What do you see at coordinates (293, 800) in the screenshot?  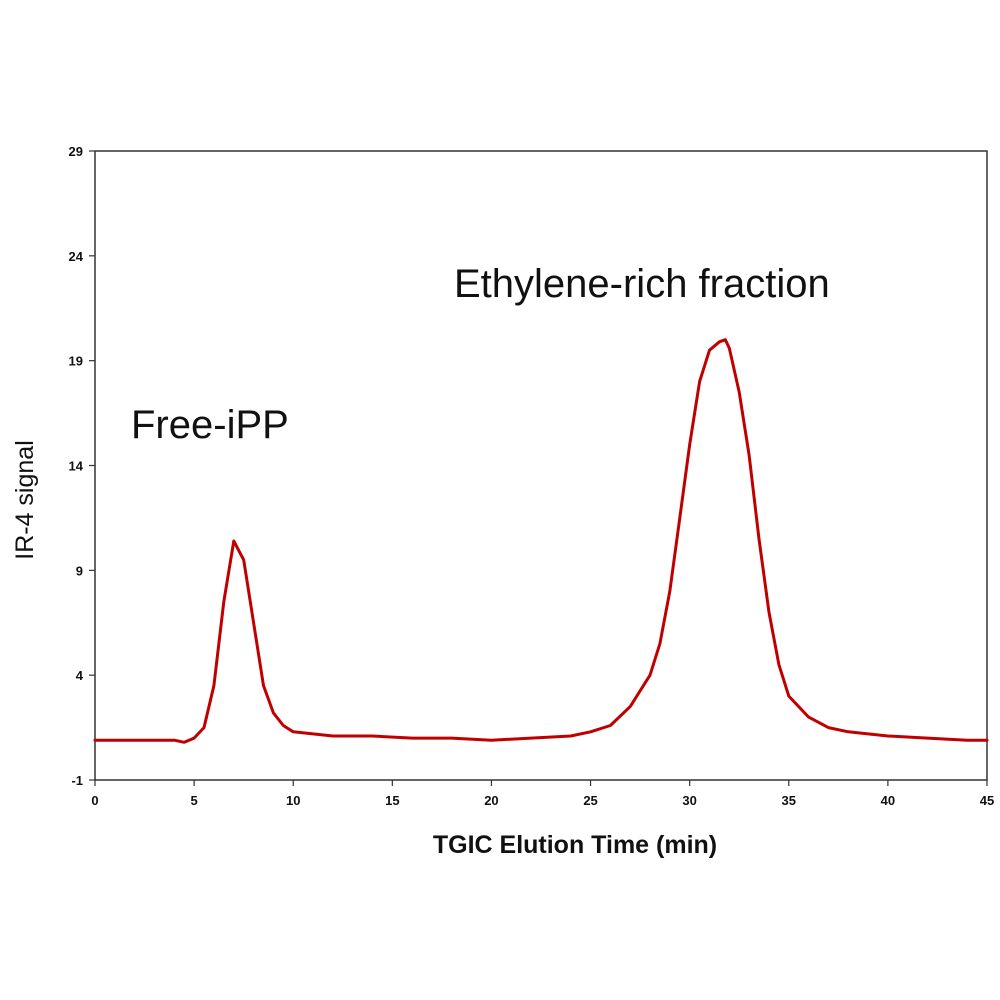 I see `x-tick-label: 10` at bounding box center [293, 800].